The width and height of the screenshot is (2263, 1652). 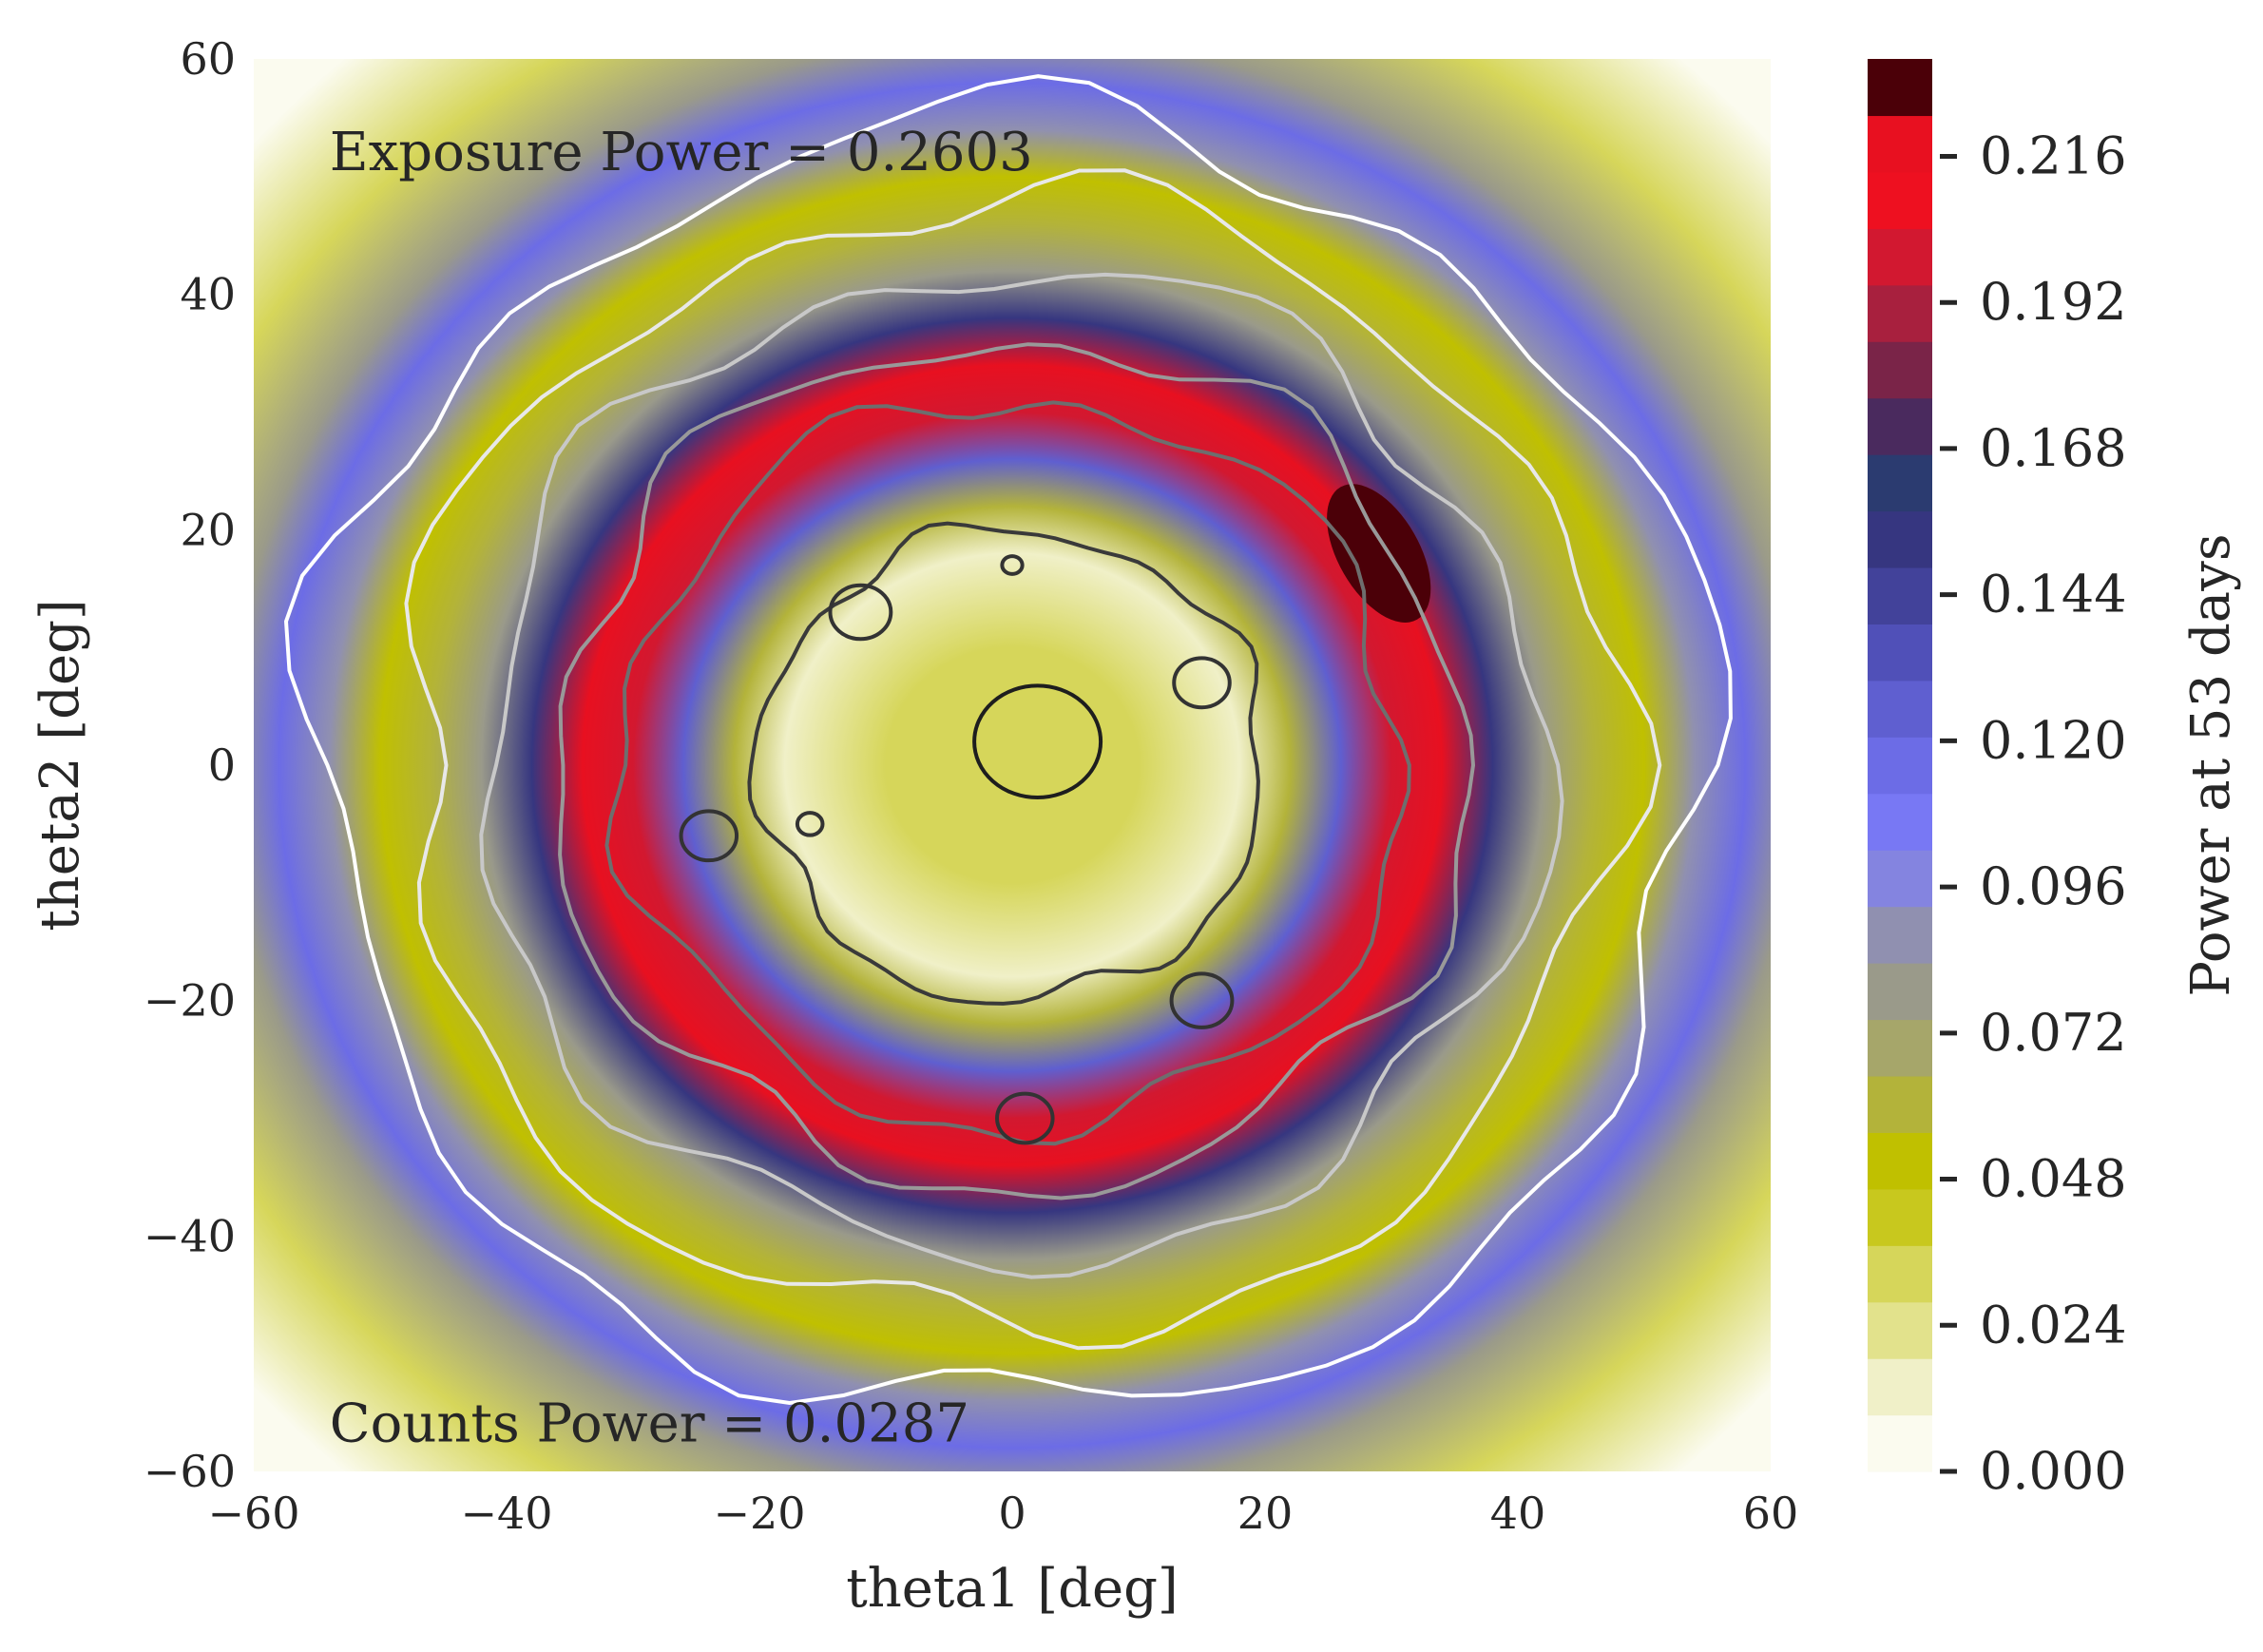 I want to click on exposure-power-annotation: Exposure Power = 0.2603, so click(x=682, y=152).